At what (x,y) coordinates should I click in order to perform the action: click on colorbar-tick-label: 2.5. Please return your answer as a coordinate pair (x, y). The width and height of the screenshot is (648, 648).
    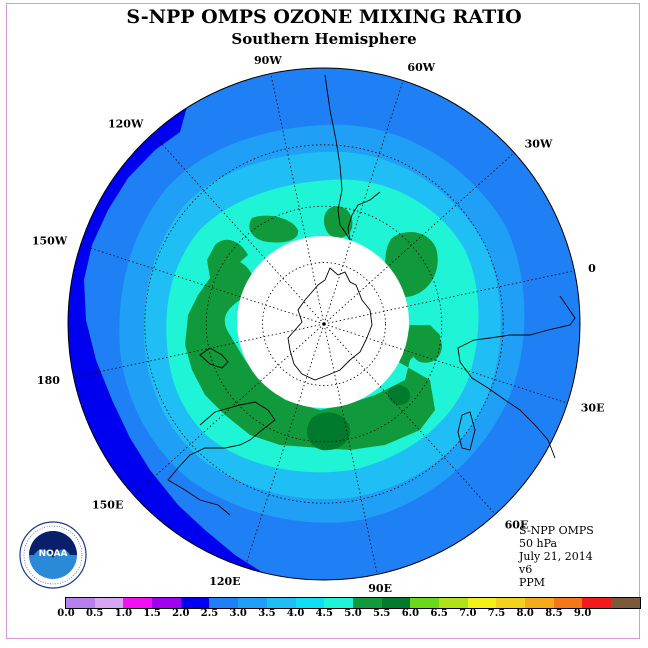
    Looking at the image, I should click on (209, 613).